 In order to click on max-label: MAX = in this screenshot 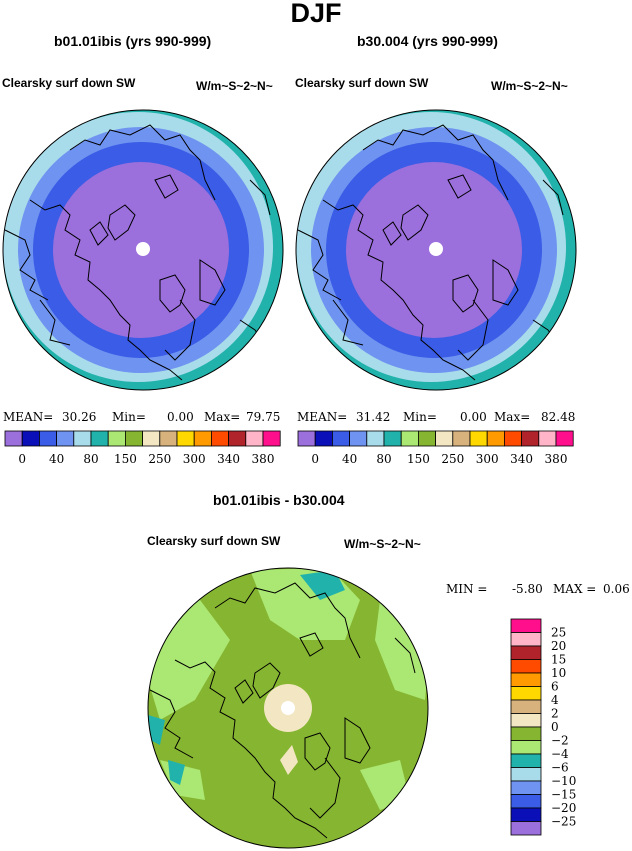, I will do `click(575, 589)`.